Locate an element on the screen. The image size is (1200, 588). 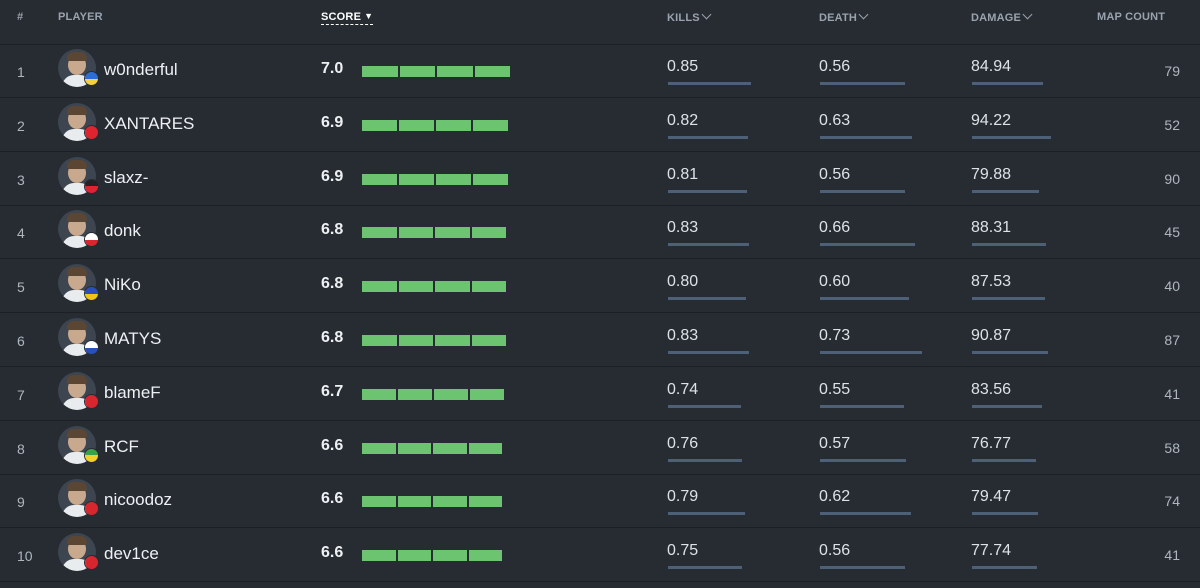
caret-down-icon: ▼ is located at coordinates (369, 16).